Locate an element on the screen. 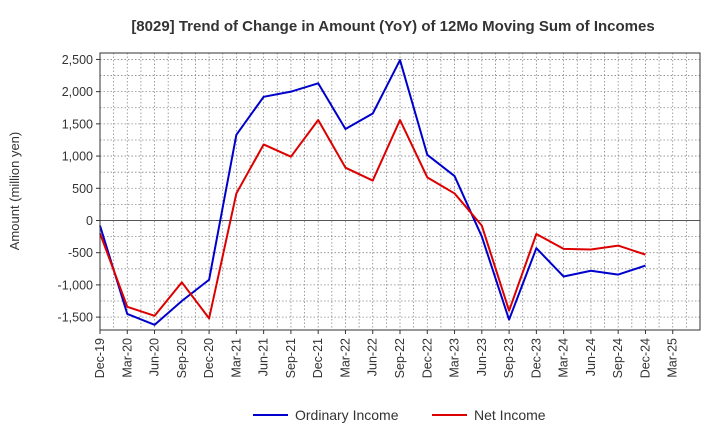  x-tick-label: Dec-24 is located at coordinates (645, 358).